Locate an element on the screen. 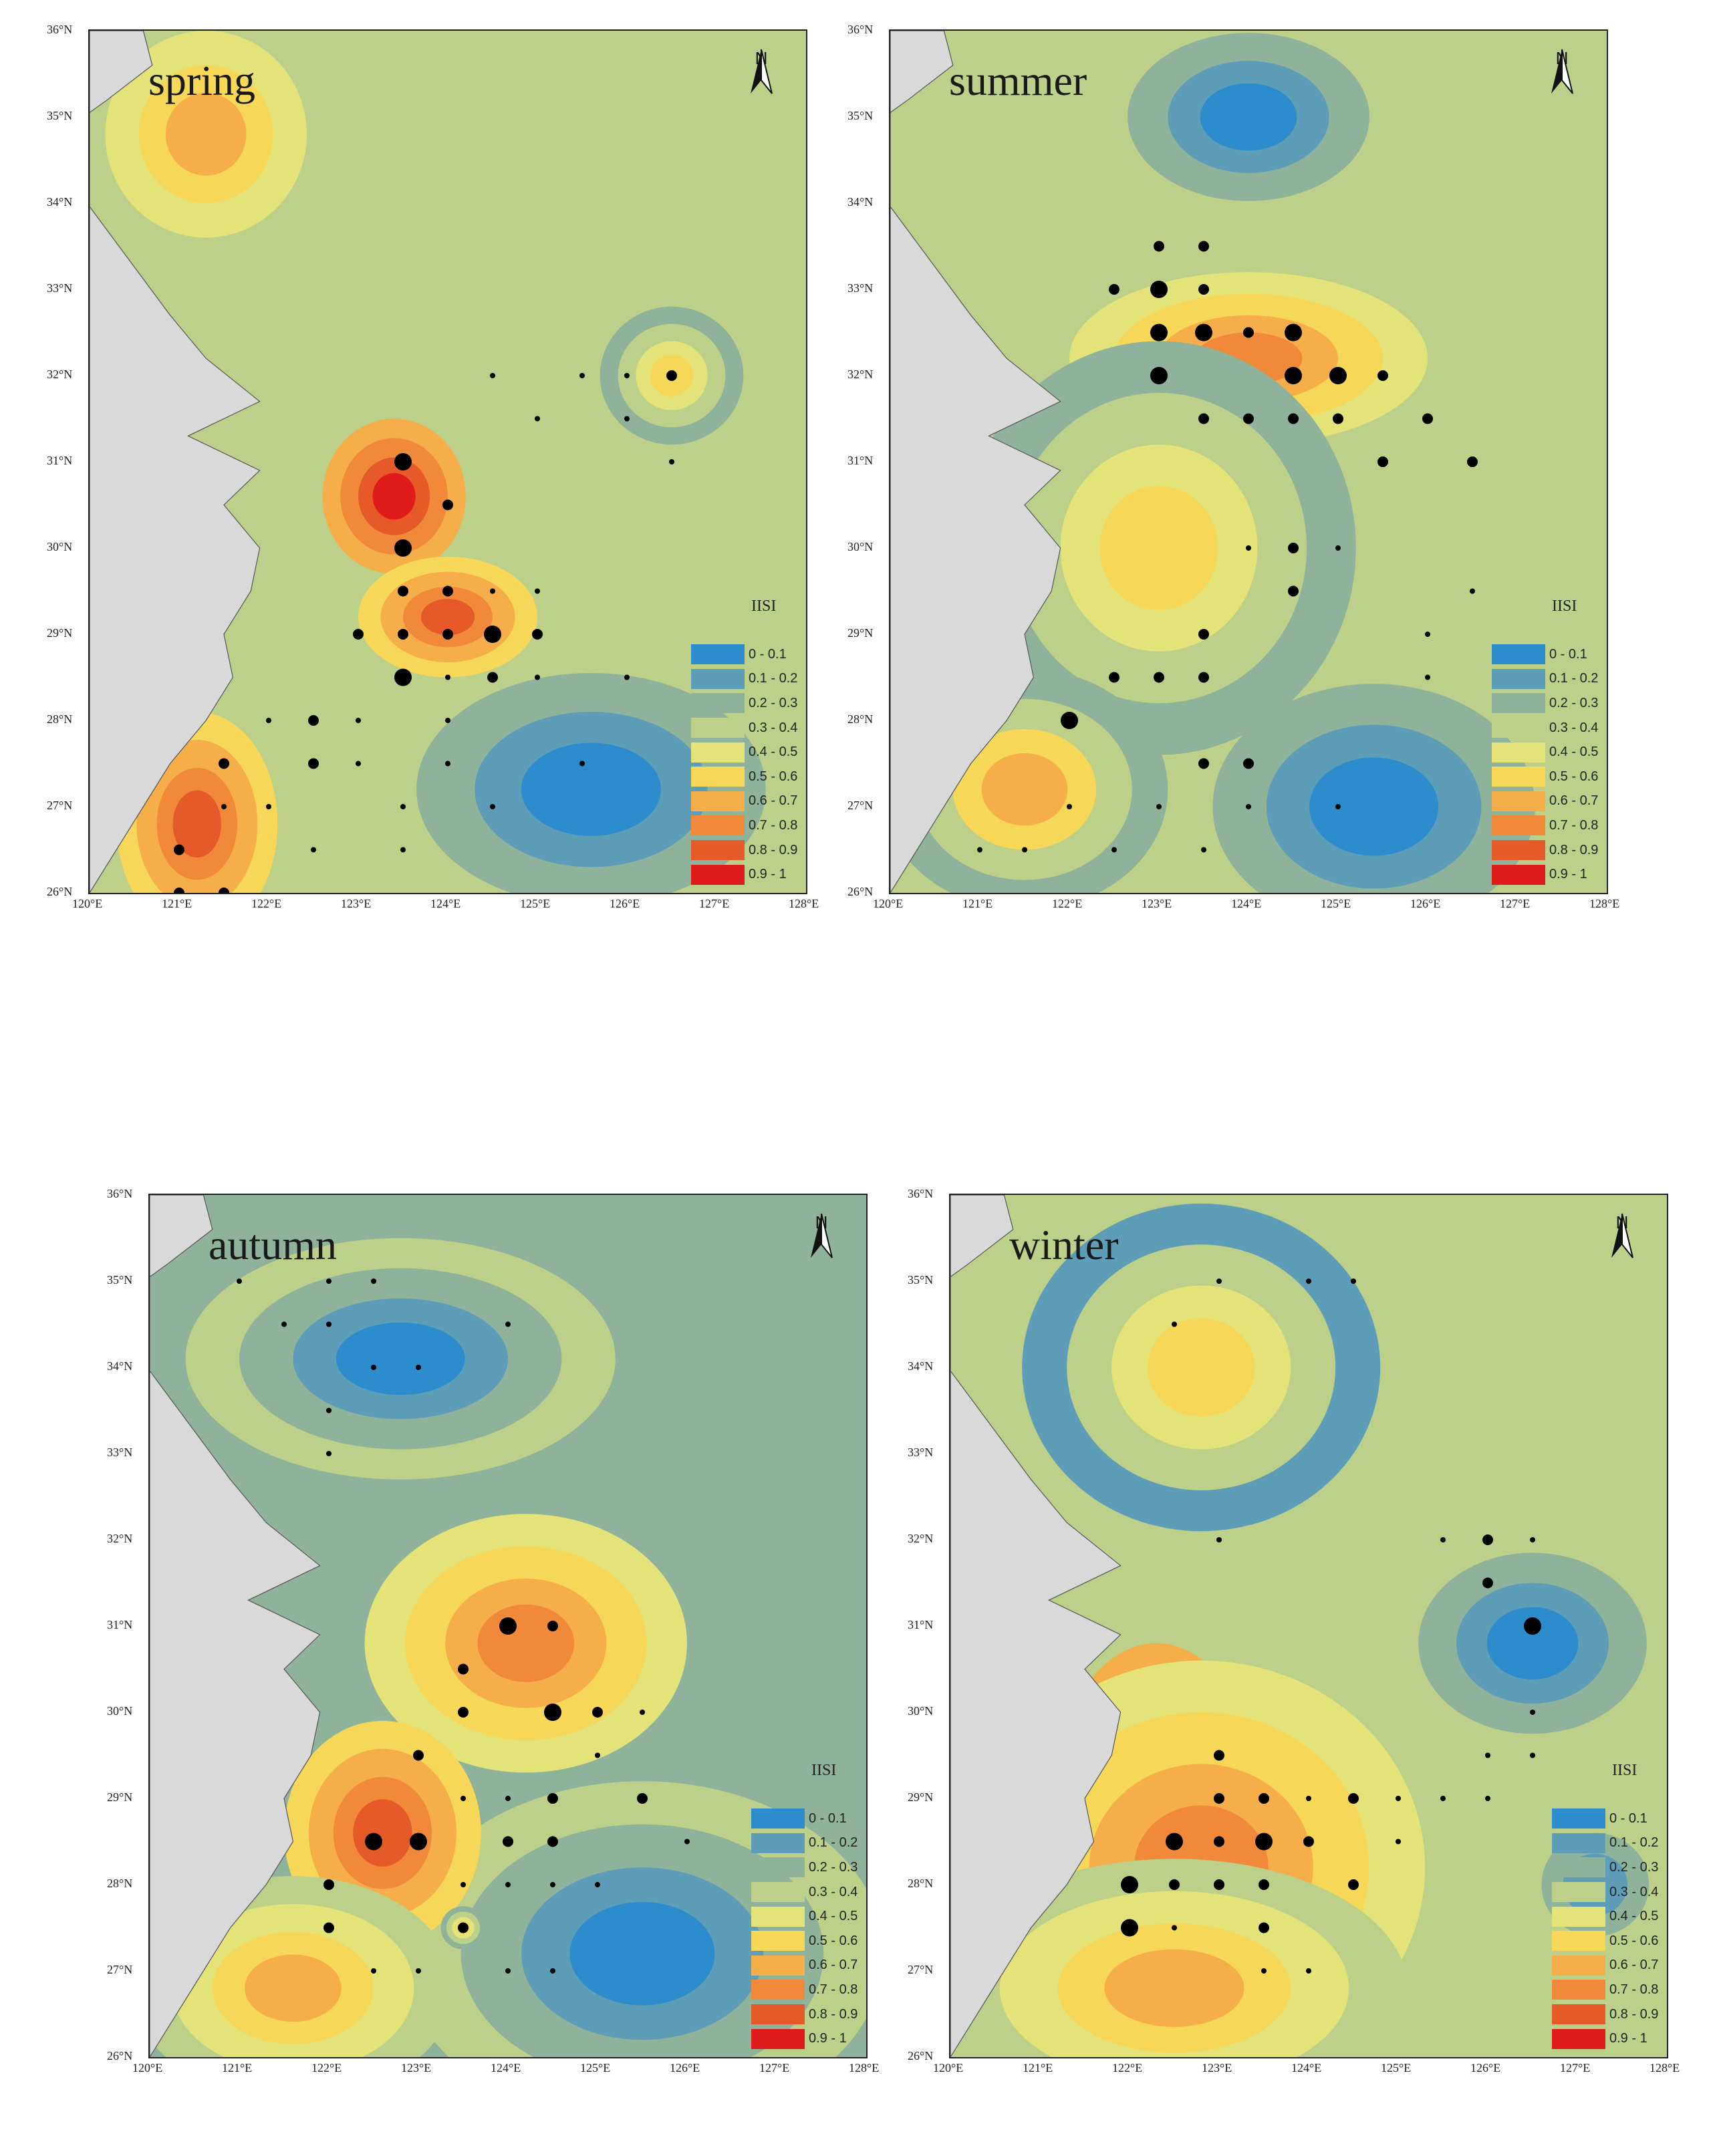 The image size is (1713, 2156). legend-label: 0.4 - 0.5 is located at coordinates (1574, 752).